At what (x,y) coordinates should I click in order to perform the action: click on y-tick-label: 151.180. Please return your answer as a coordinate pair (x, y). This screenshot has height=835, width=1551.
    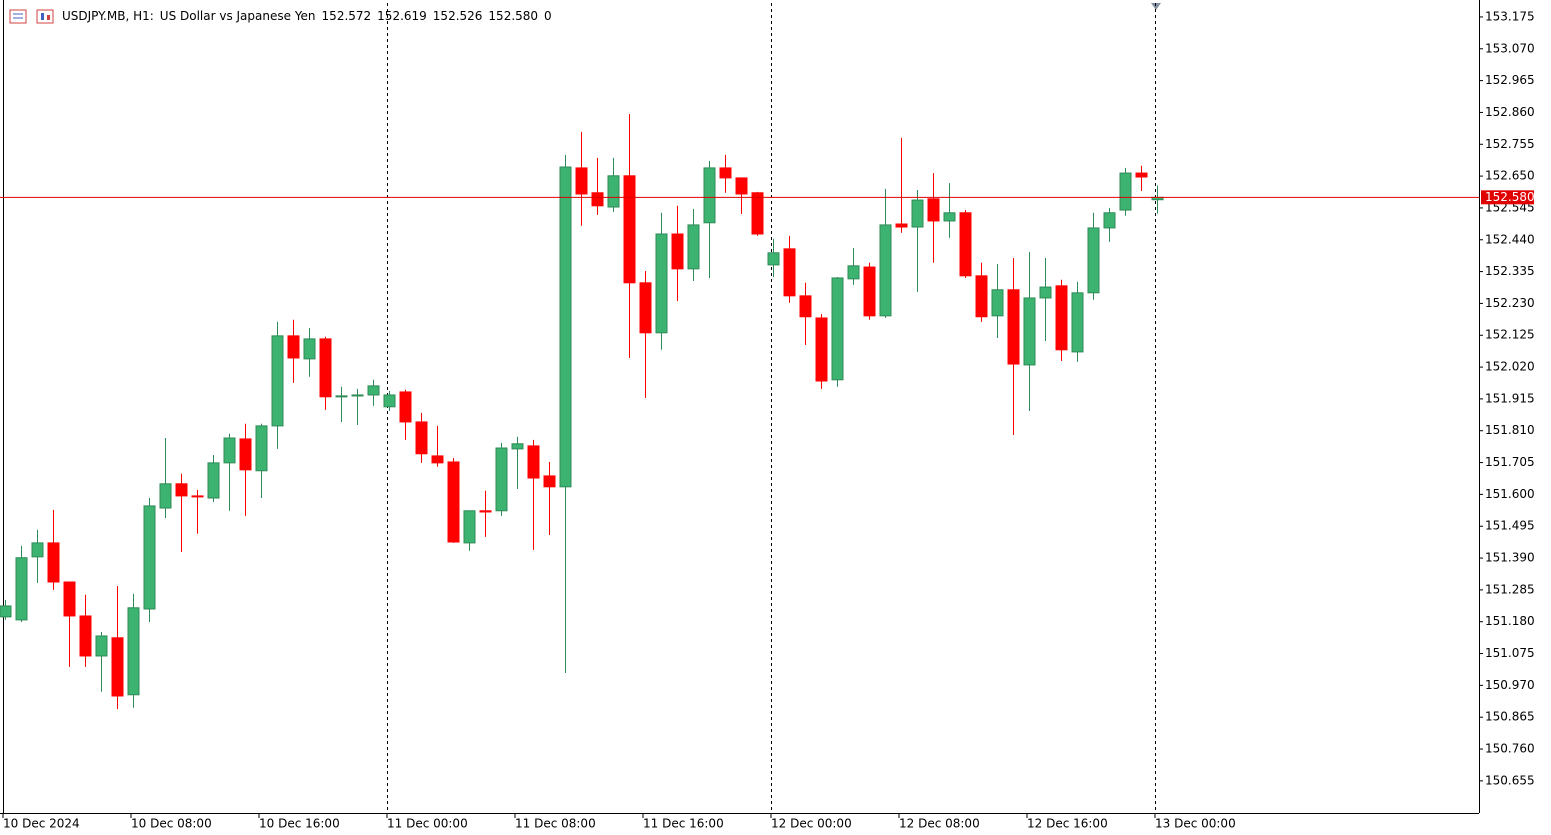
    Looking at the image, I should click on (1510, 621).